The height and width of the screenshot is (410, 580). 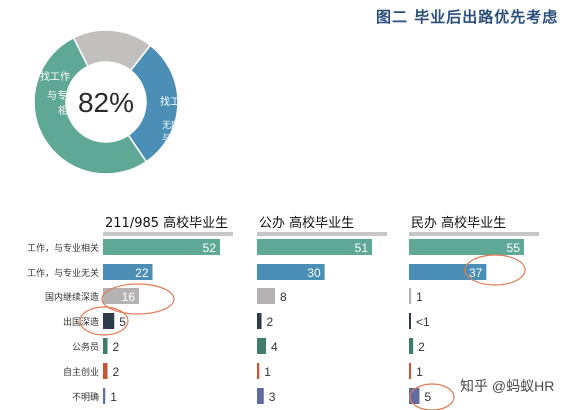 What do you see at coordinates (476, 273) in the screenshot?
I see `bar-value-label: 37` at bounding box center [476, 273].